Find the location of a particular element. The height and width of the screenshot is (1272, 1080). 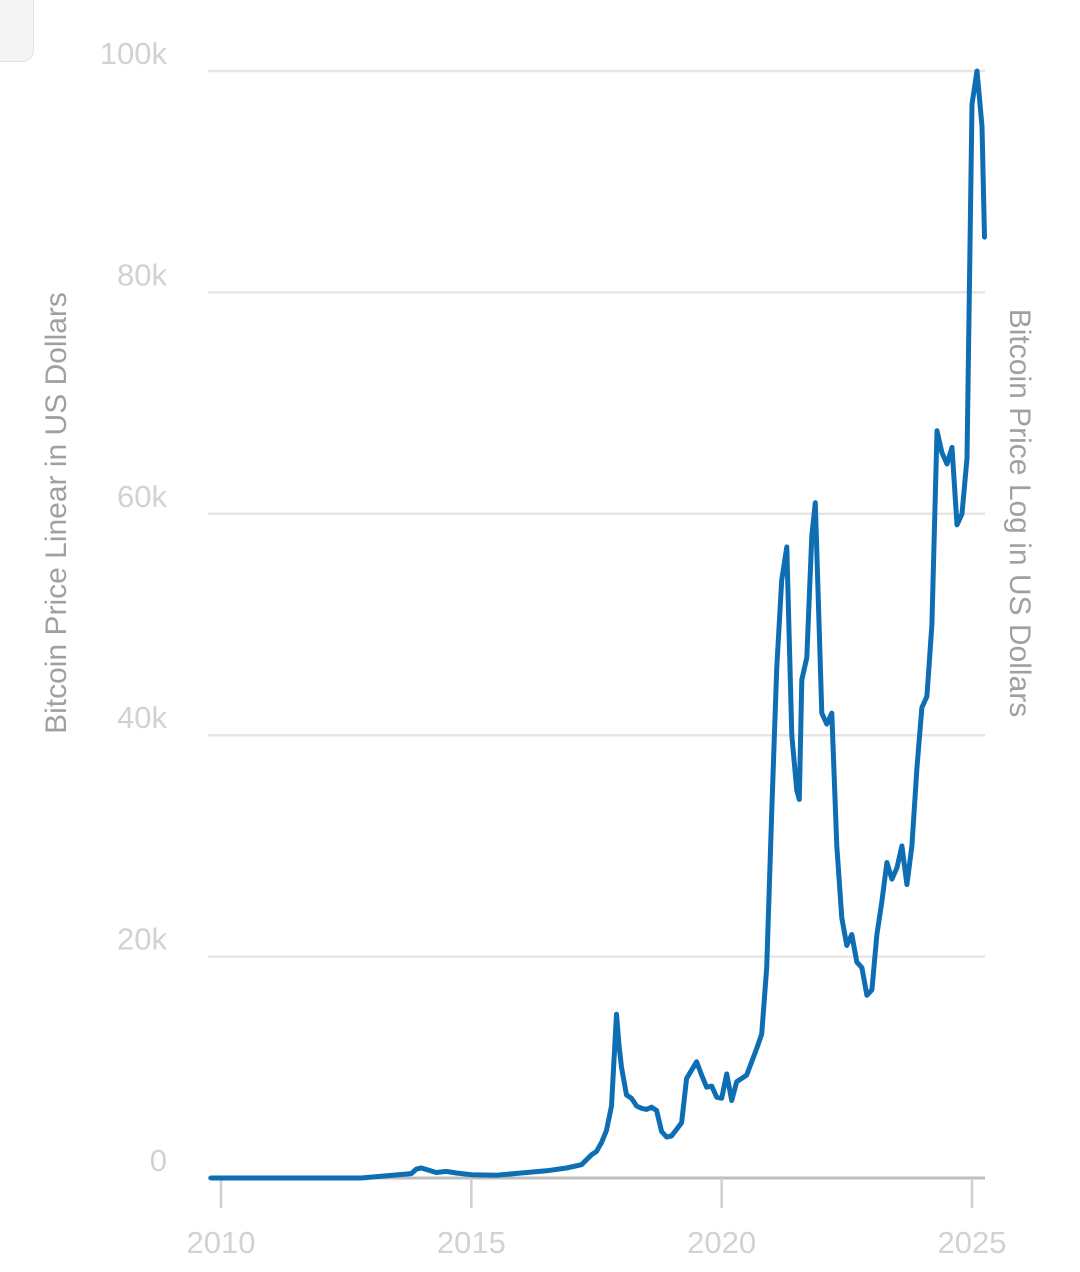

y-tick-label: 80k is located at coordinates (142, 274).